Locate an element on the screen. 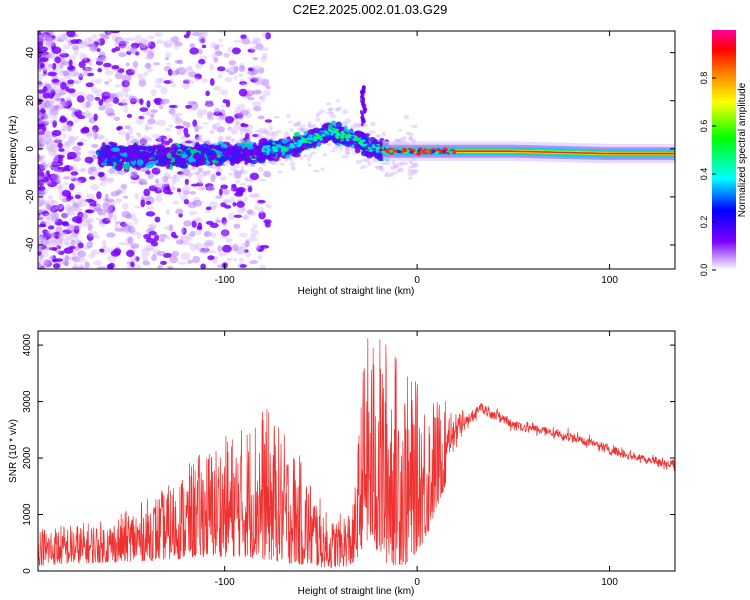 This screenshot has width=750, height=600. x-tick-label: -100 is located at coordinates (225, 280).